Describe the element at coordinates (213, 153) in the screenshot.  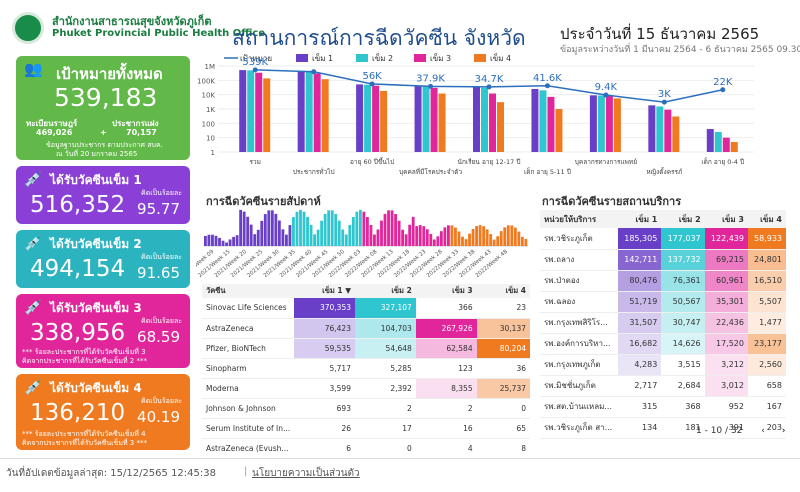
I see `y-tick-label: 1` at that location.